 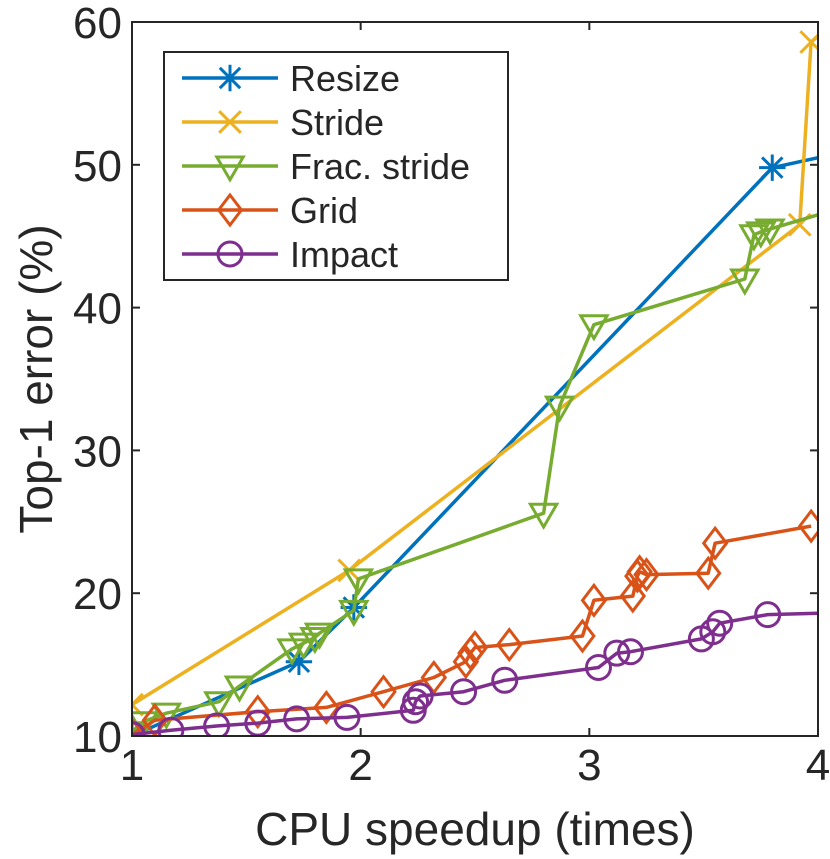 I want to click on y-tick-label: 20, so click(x=97, y=594).